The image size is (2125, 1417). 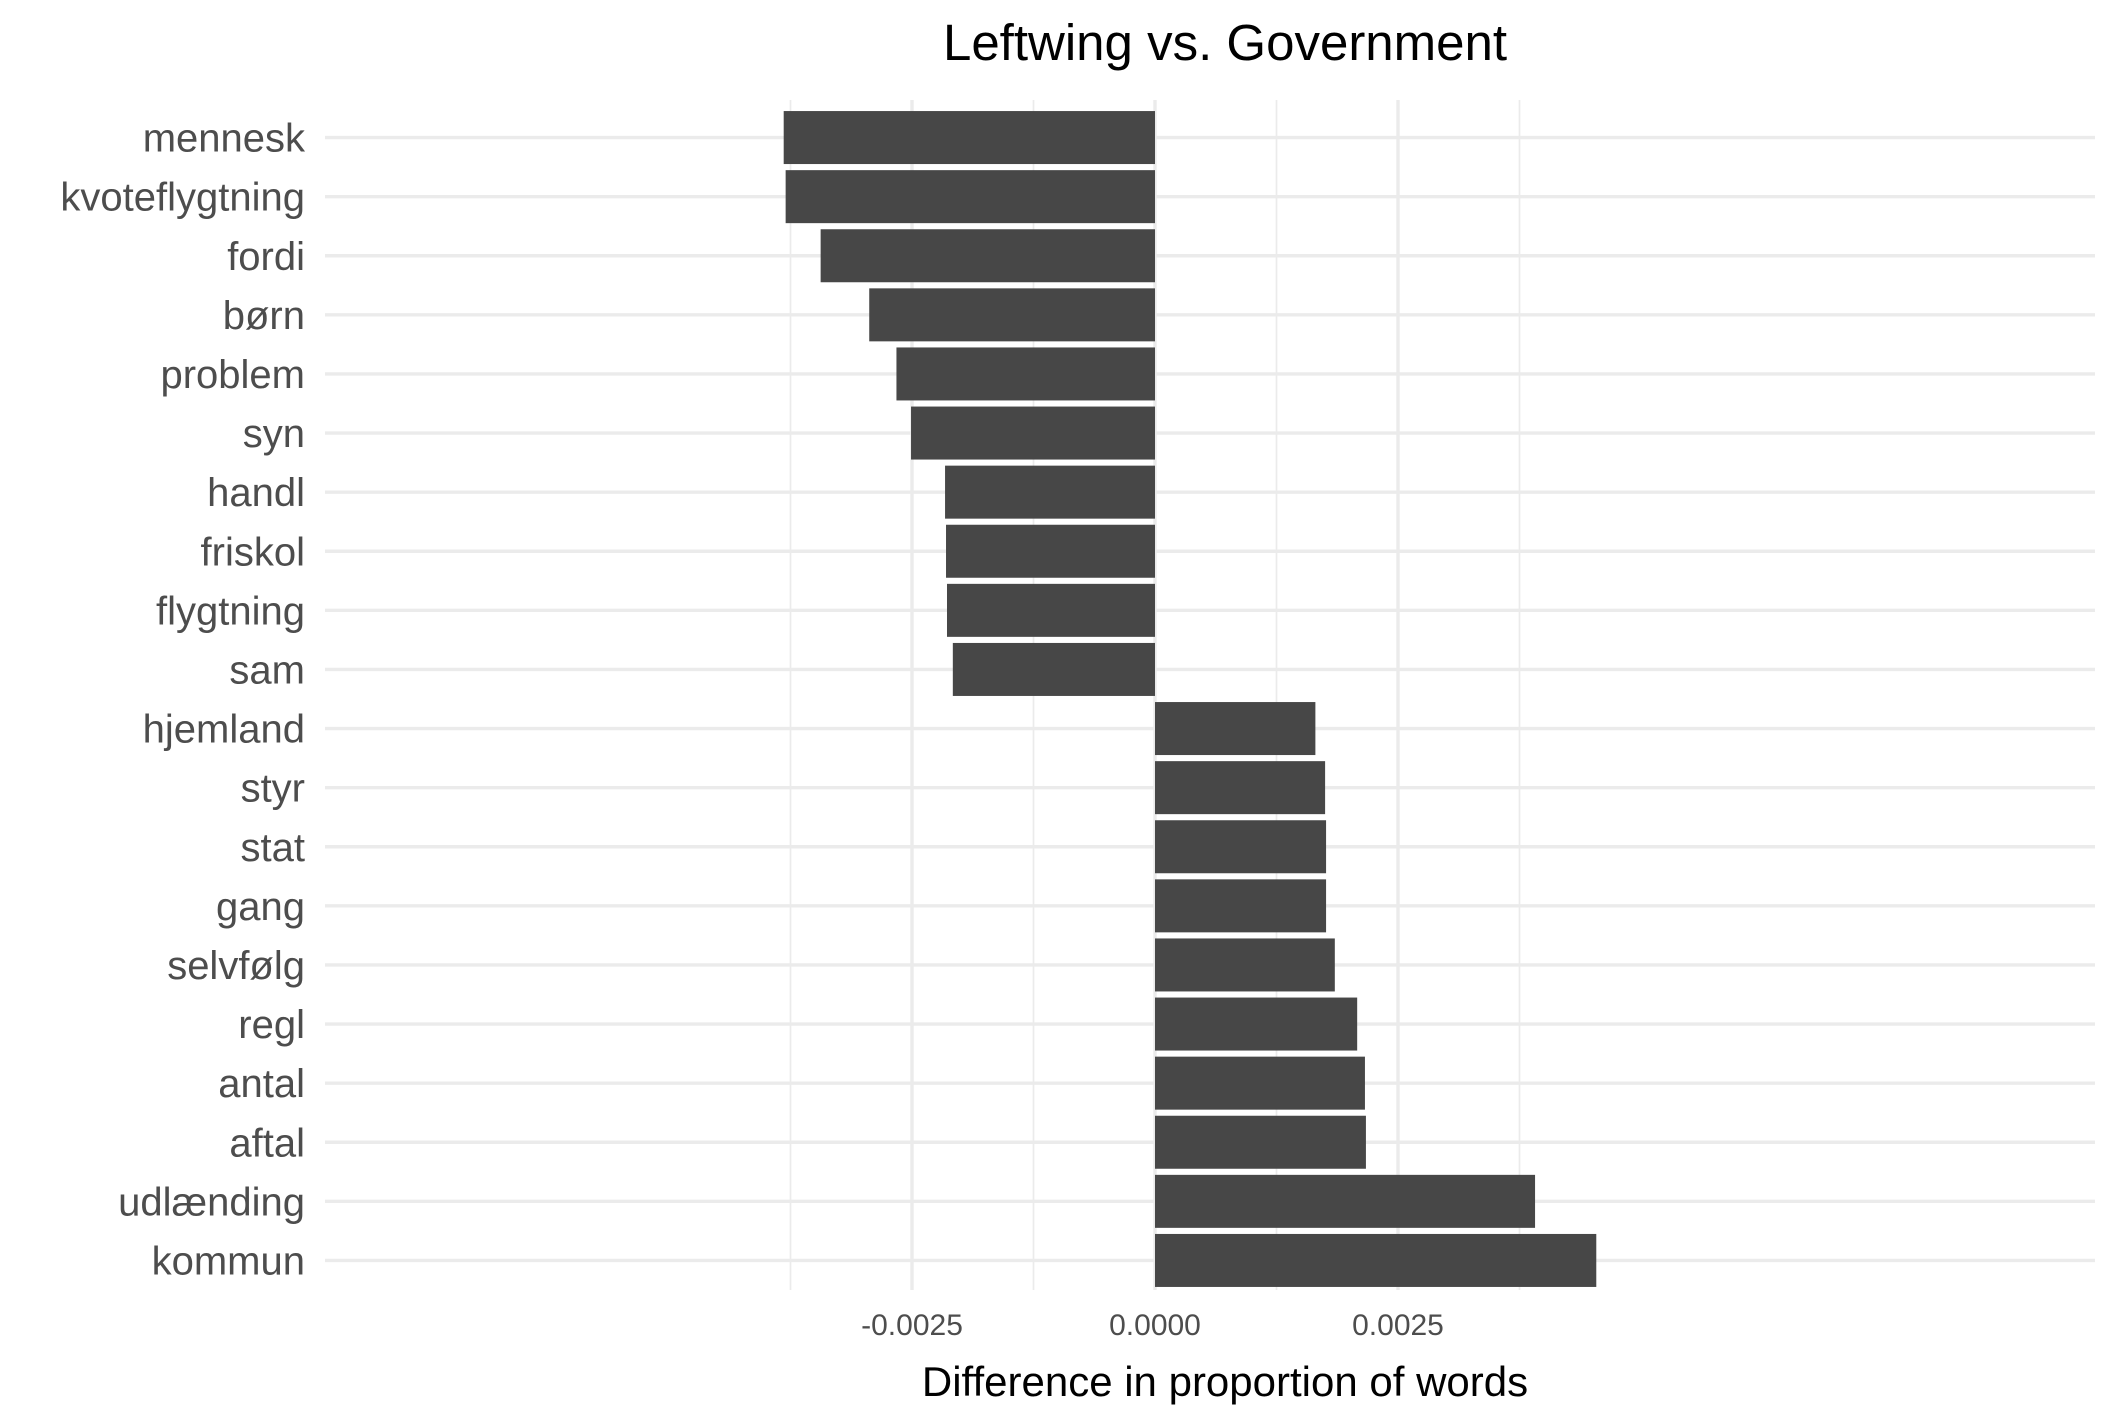 What do you see at coordinates (1376, 1260) in the screenshot?
I see `bar-kommun` at bounding box center [1376, 1260].